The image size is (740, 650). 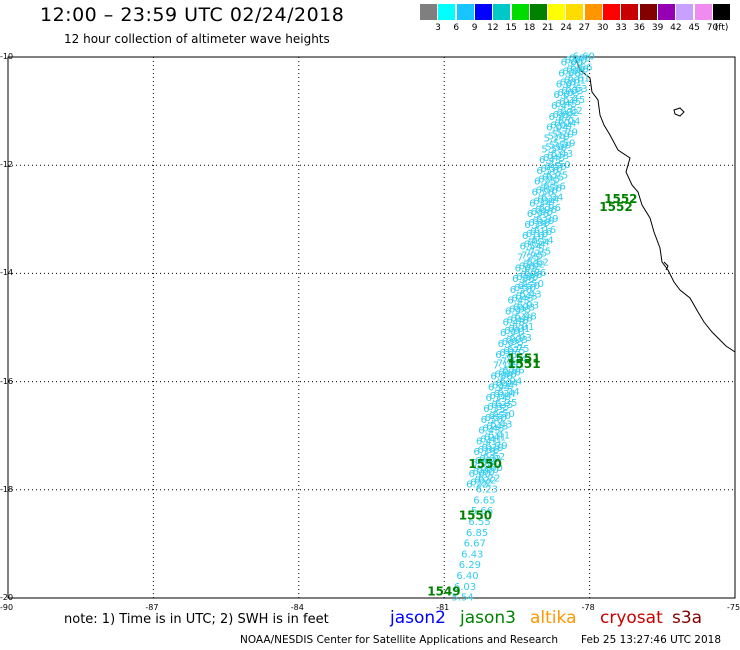 I want to click on swh-value: 7.25, so click(x=528, y=257).